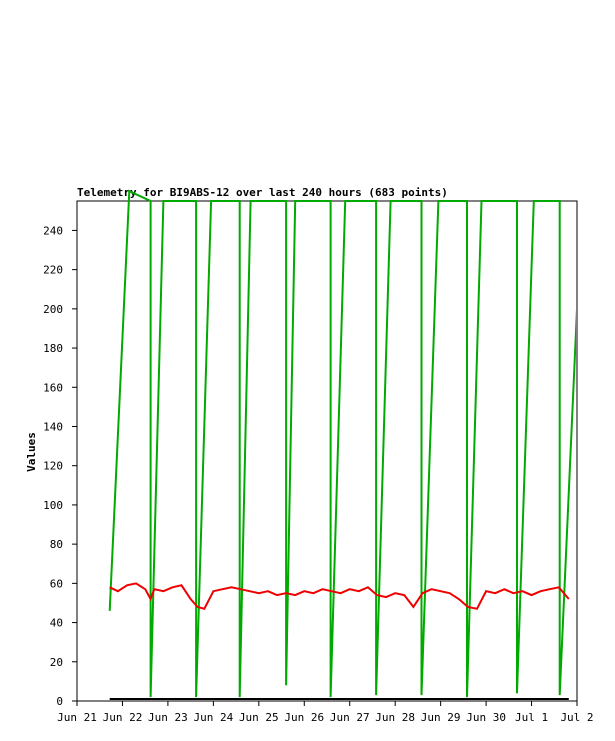 The height and width of the screenshot is (741, 615). I want to click on x-tick-label: Jun 28, so click(395, 717).